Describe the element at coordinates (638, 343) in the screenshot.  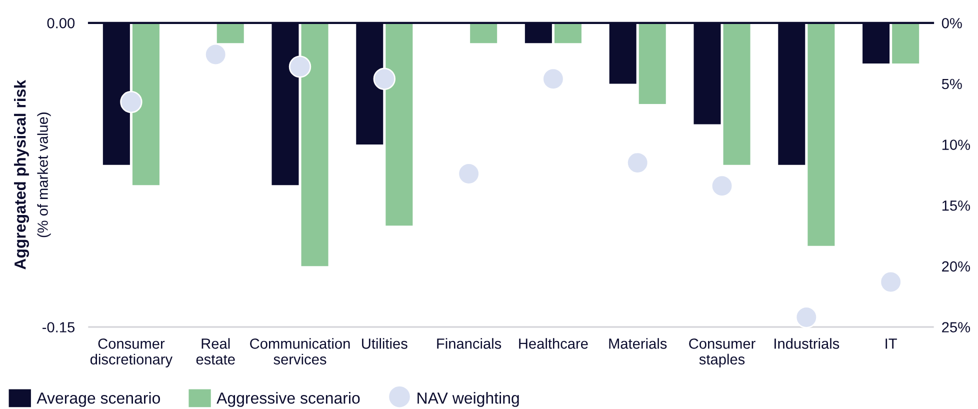
I see `x-tick-label: Materials` at that location.